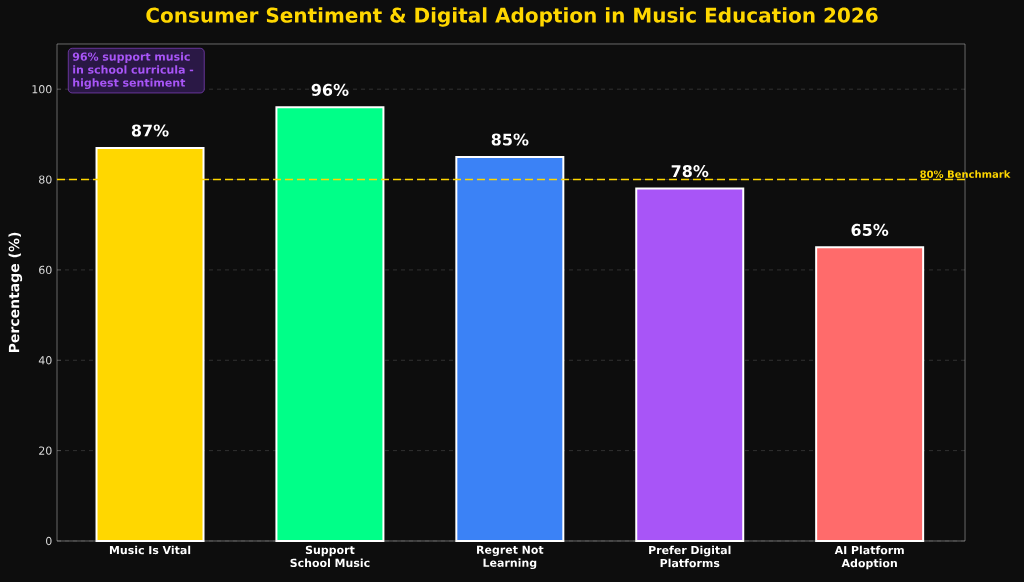 The height and width of the screenshot is (582, 1024). Describe the element at coordinates (510, 557) in the screenshot. I see `x-tick-label: Regret Not Learning` at that location.